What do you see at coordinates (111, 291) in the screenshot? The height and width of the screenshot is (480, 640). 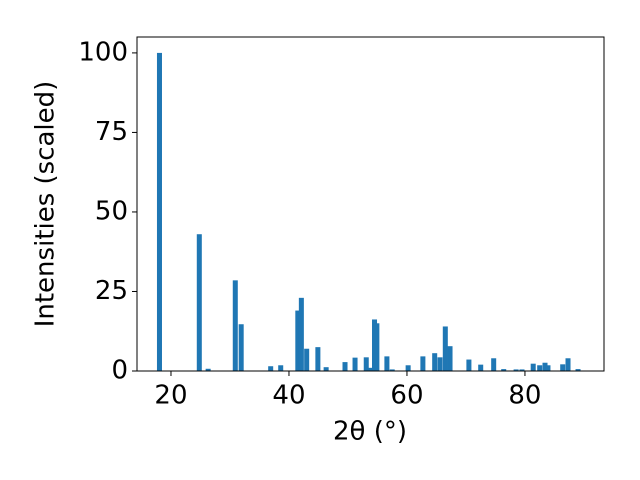 I see `y-tick-label: 25` at bounding box center [111, 291].